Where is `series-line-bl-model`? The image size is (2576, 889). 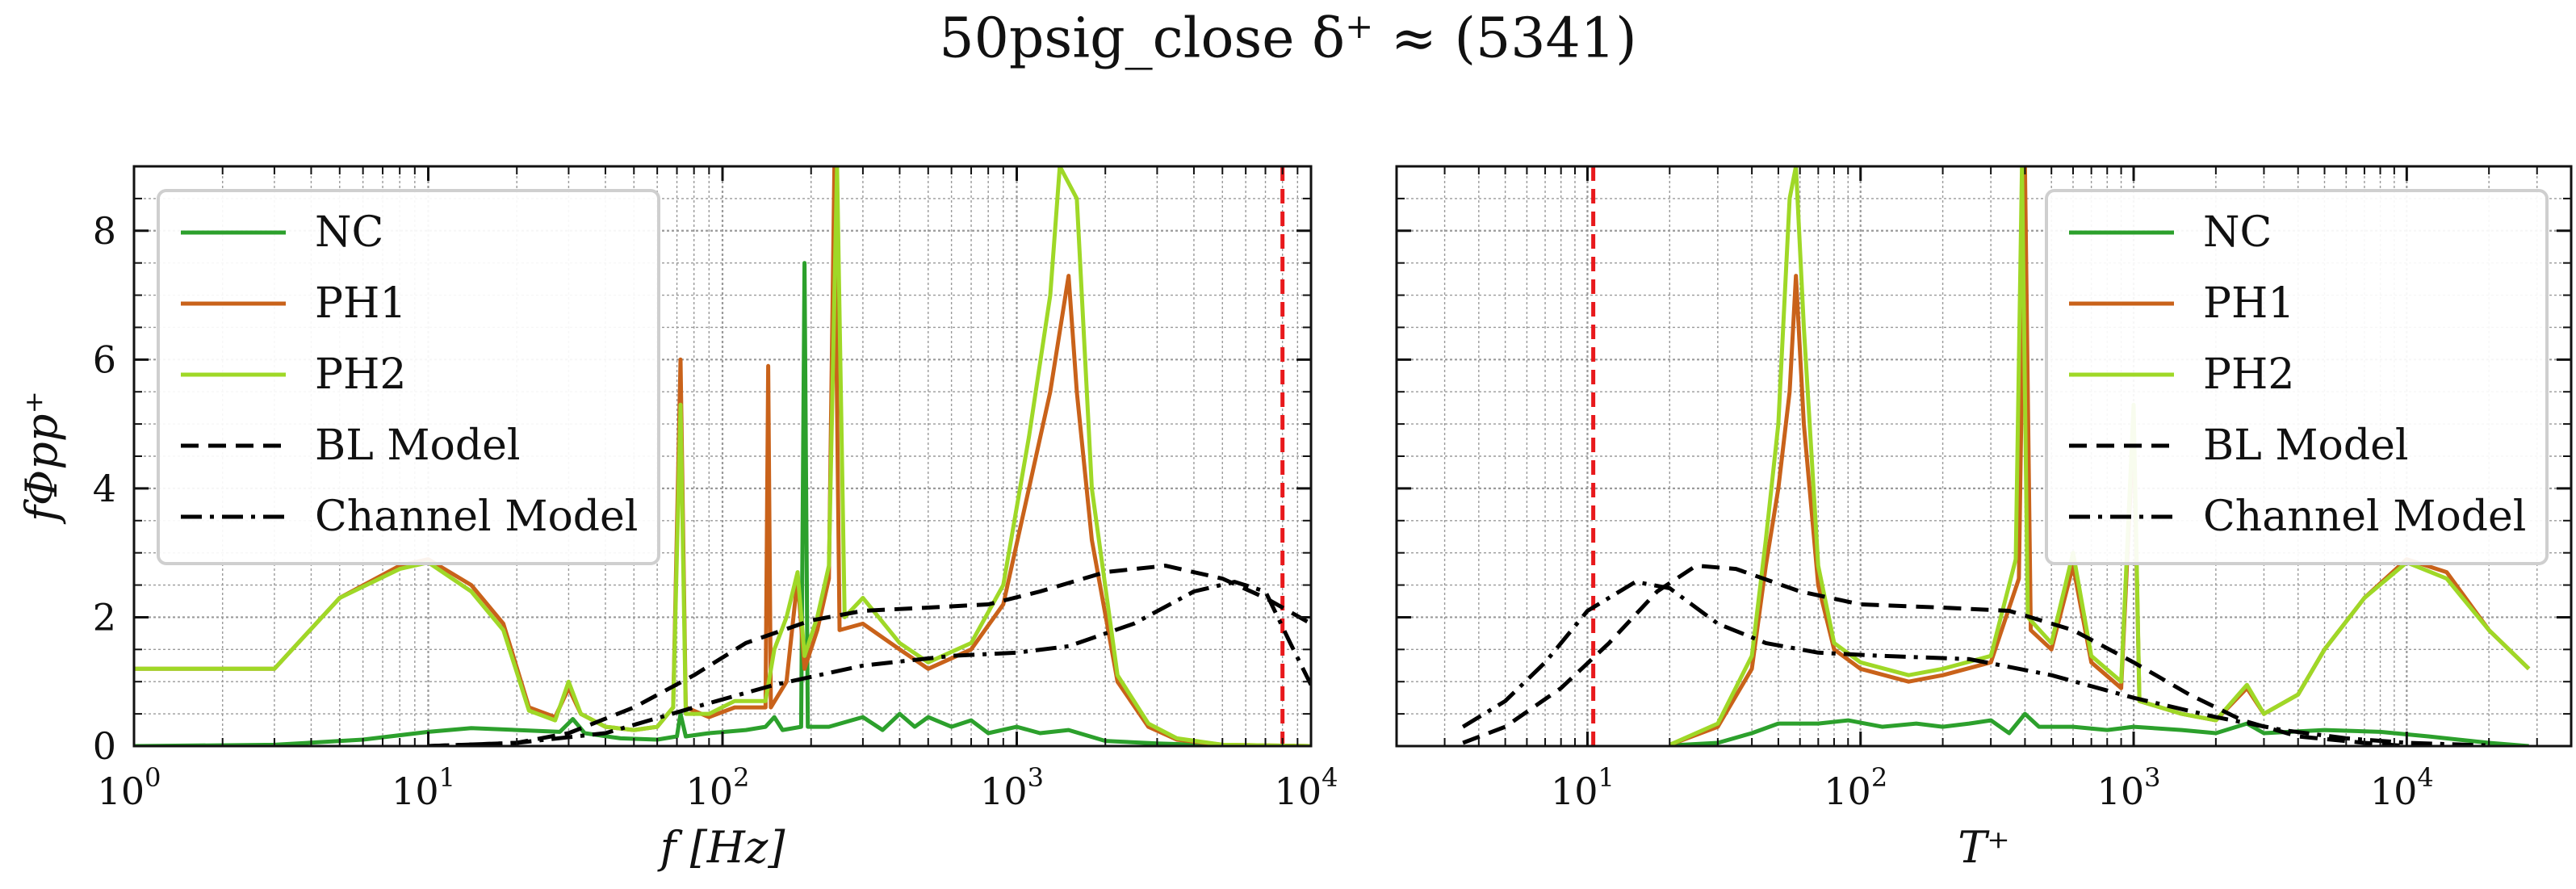 series-line-bl-model is located at coordinates (869, 655).